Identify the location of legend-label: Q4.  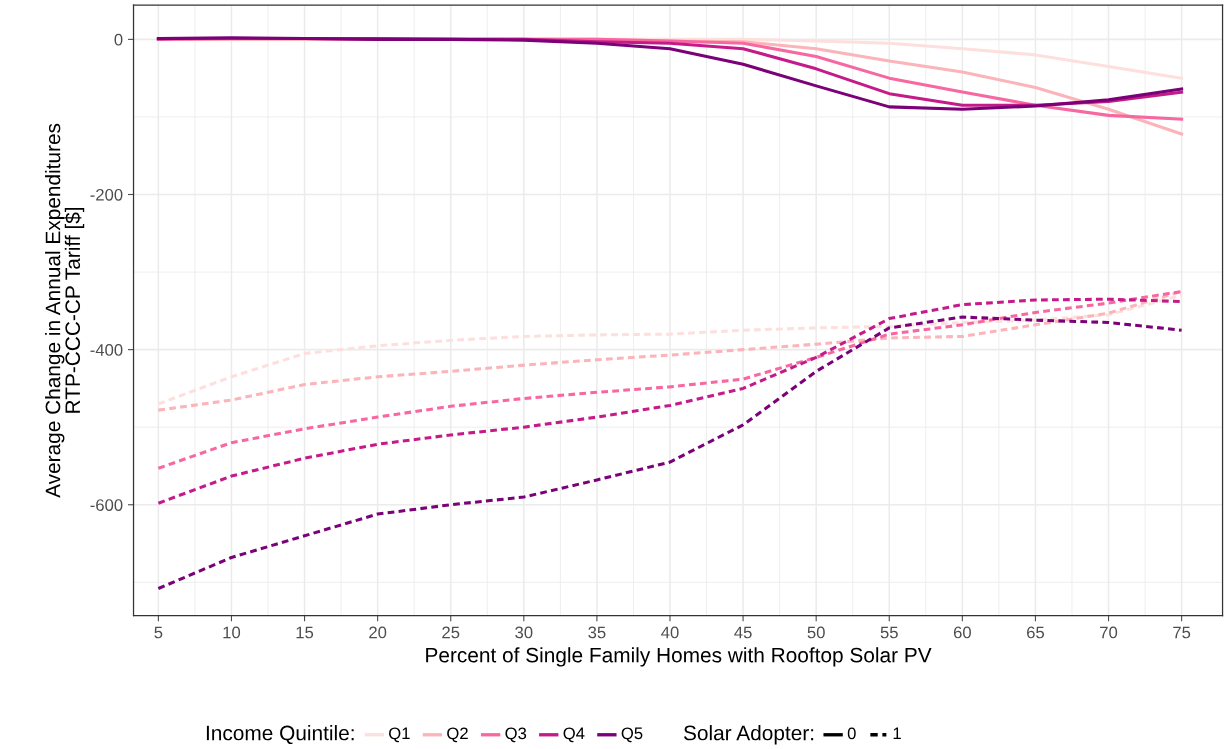
(574, 735).